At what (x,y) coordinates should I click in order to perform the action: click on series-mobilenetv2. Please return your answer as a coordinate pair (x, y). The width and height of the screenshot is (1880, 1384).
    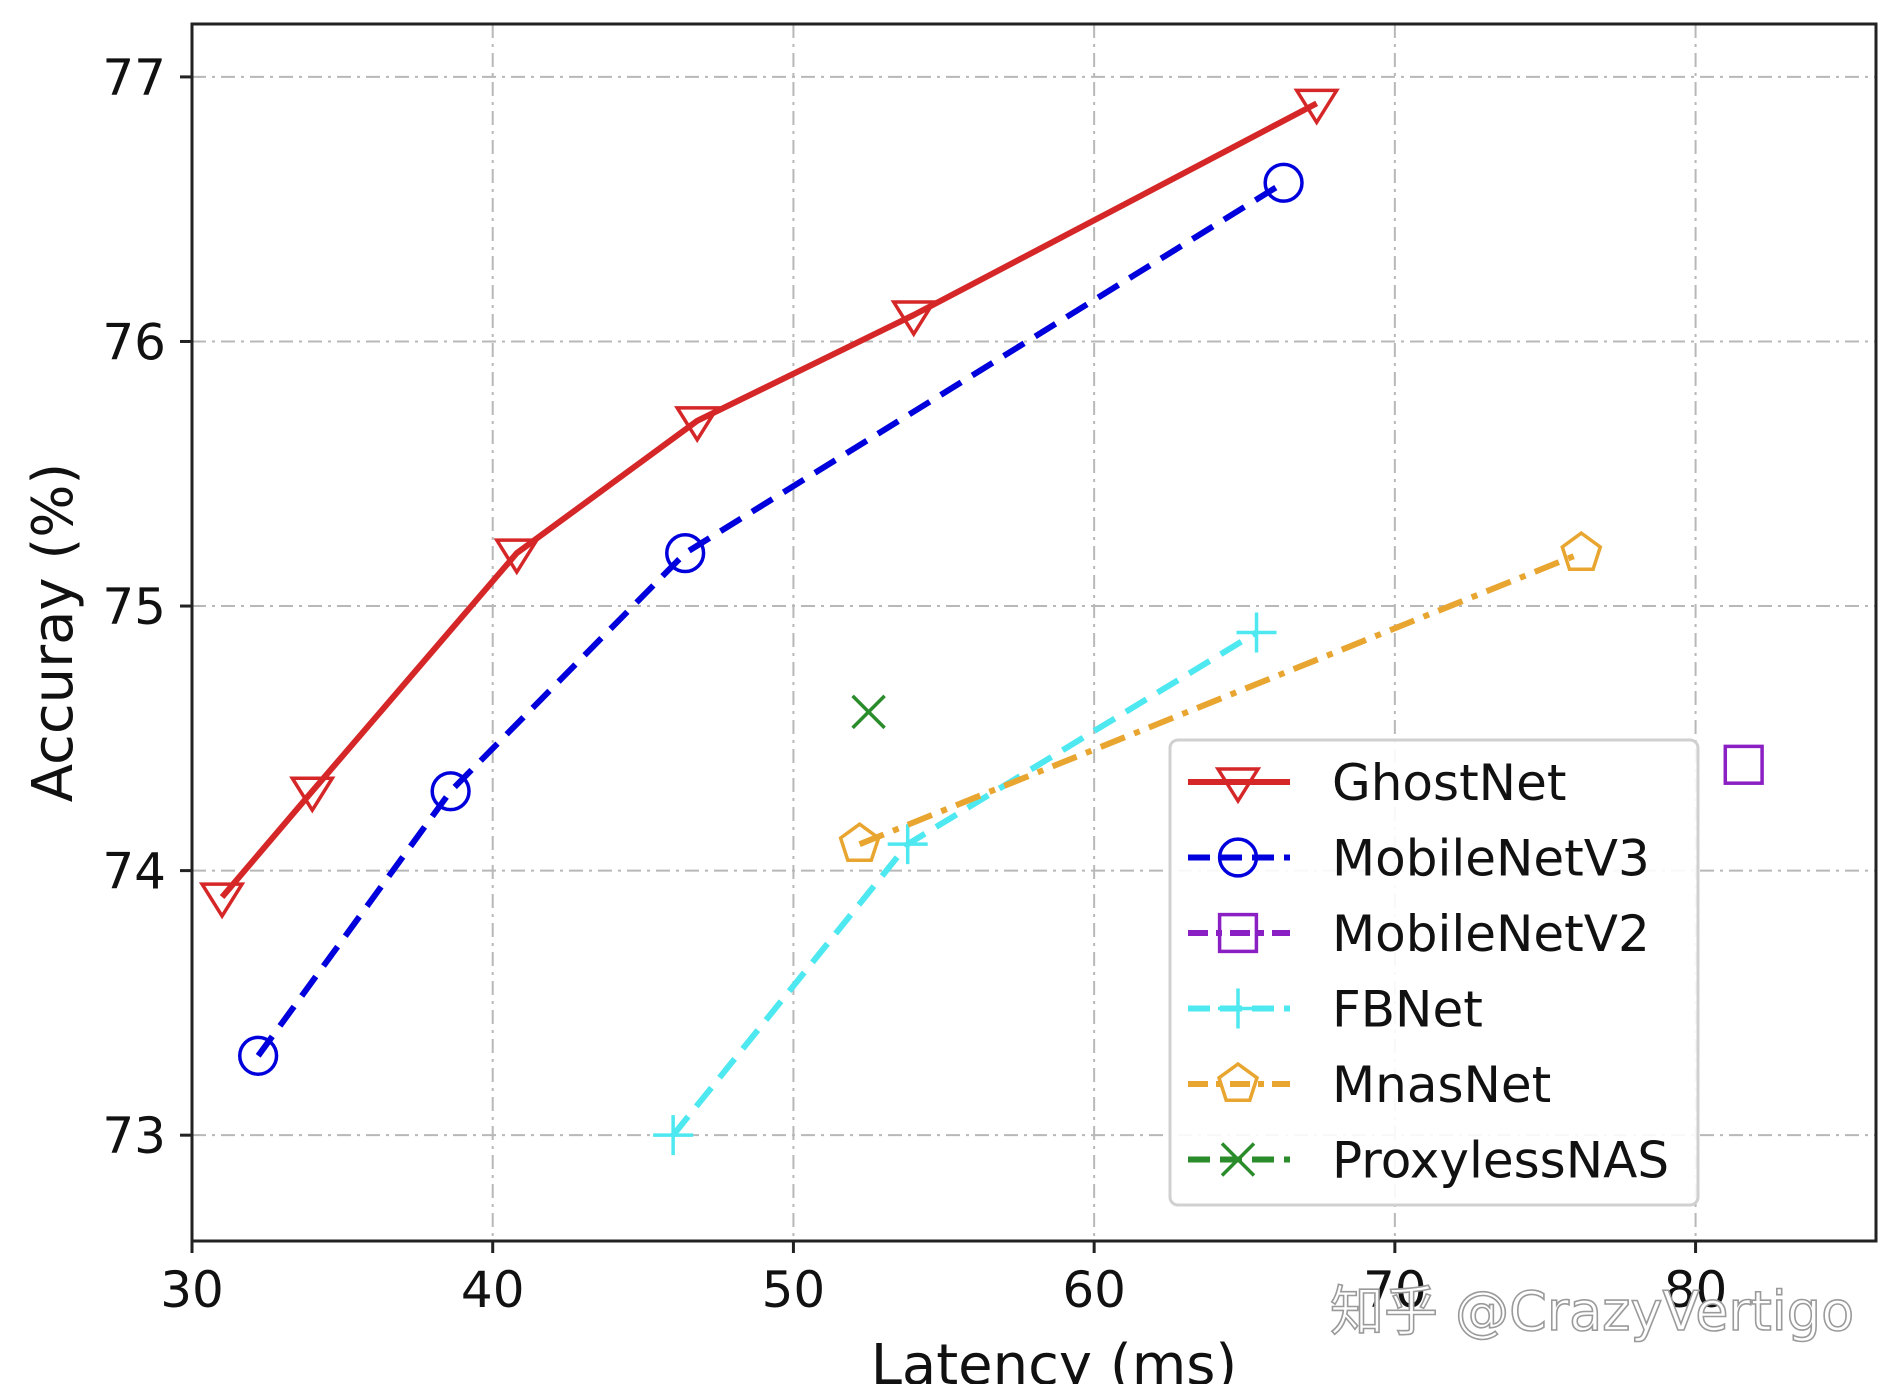
    Looking at the image, I should click on (1743, 764).